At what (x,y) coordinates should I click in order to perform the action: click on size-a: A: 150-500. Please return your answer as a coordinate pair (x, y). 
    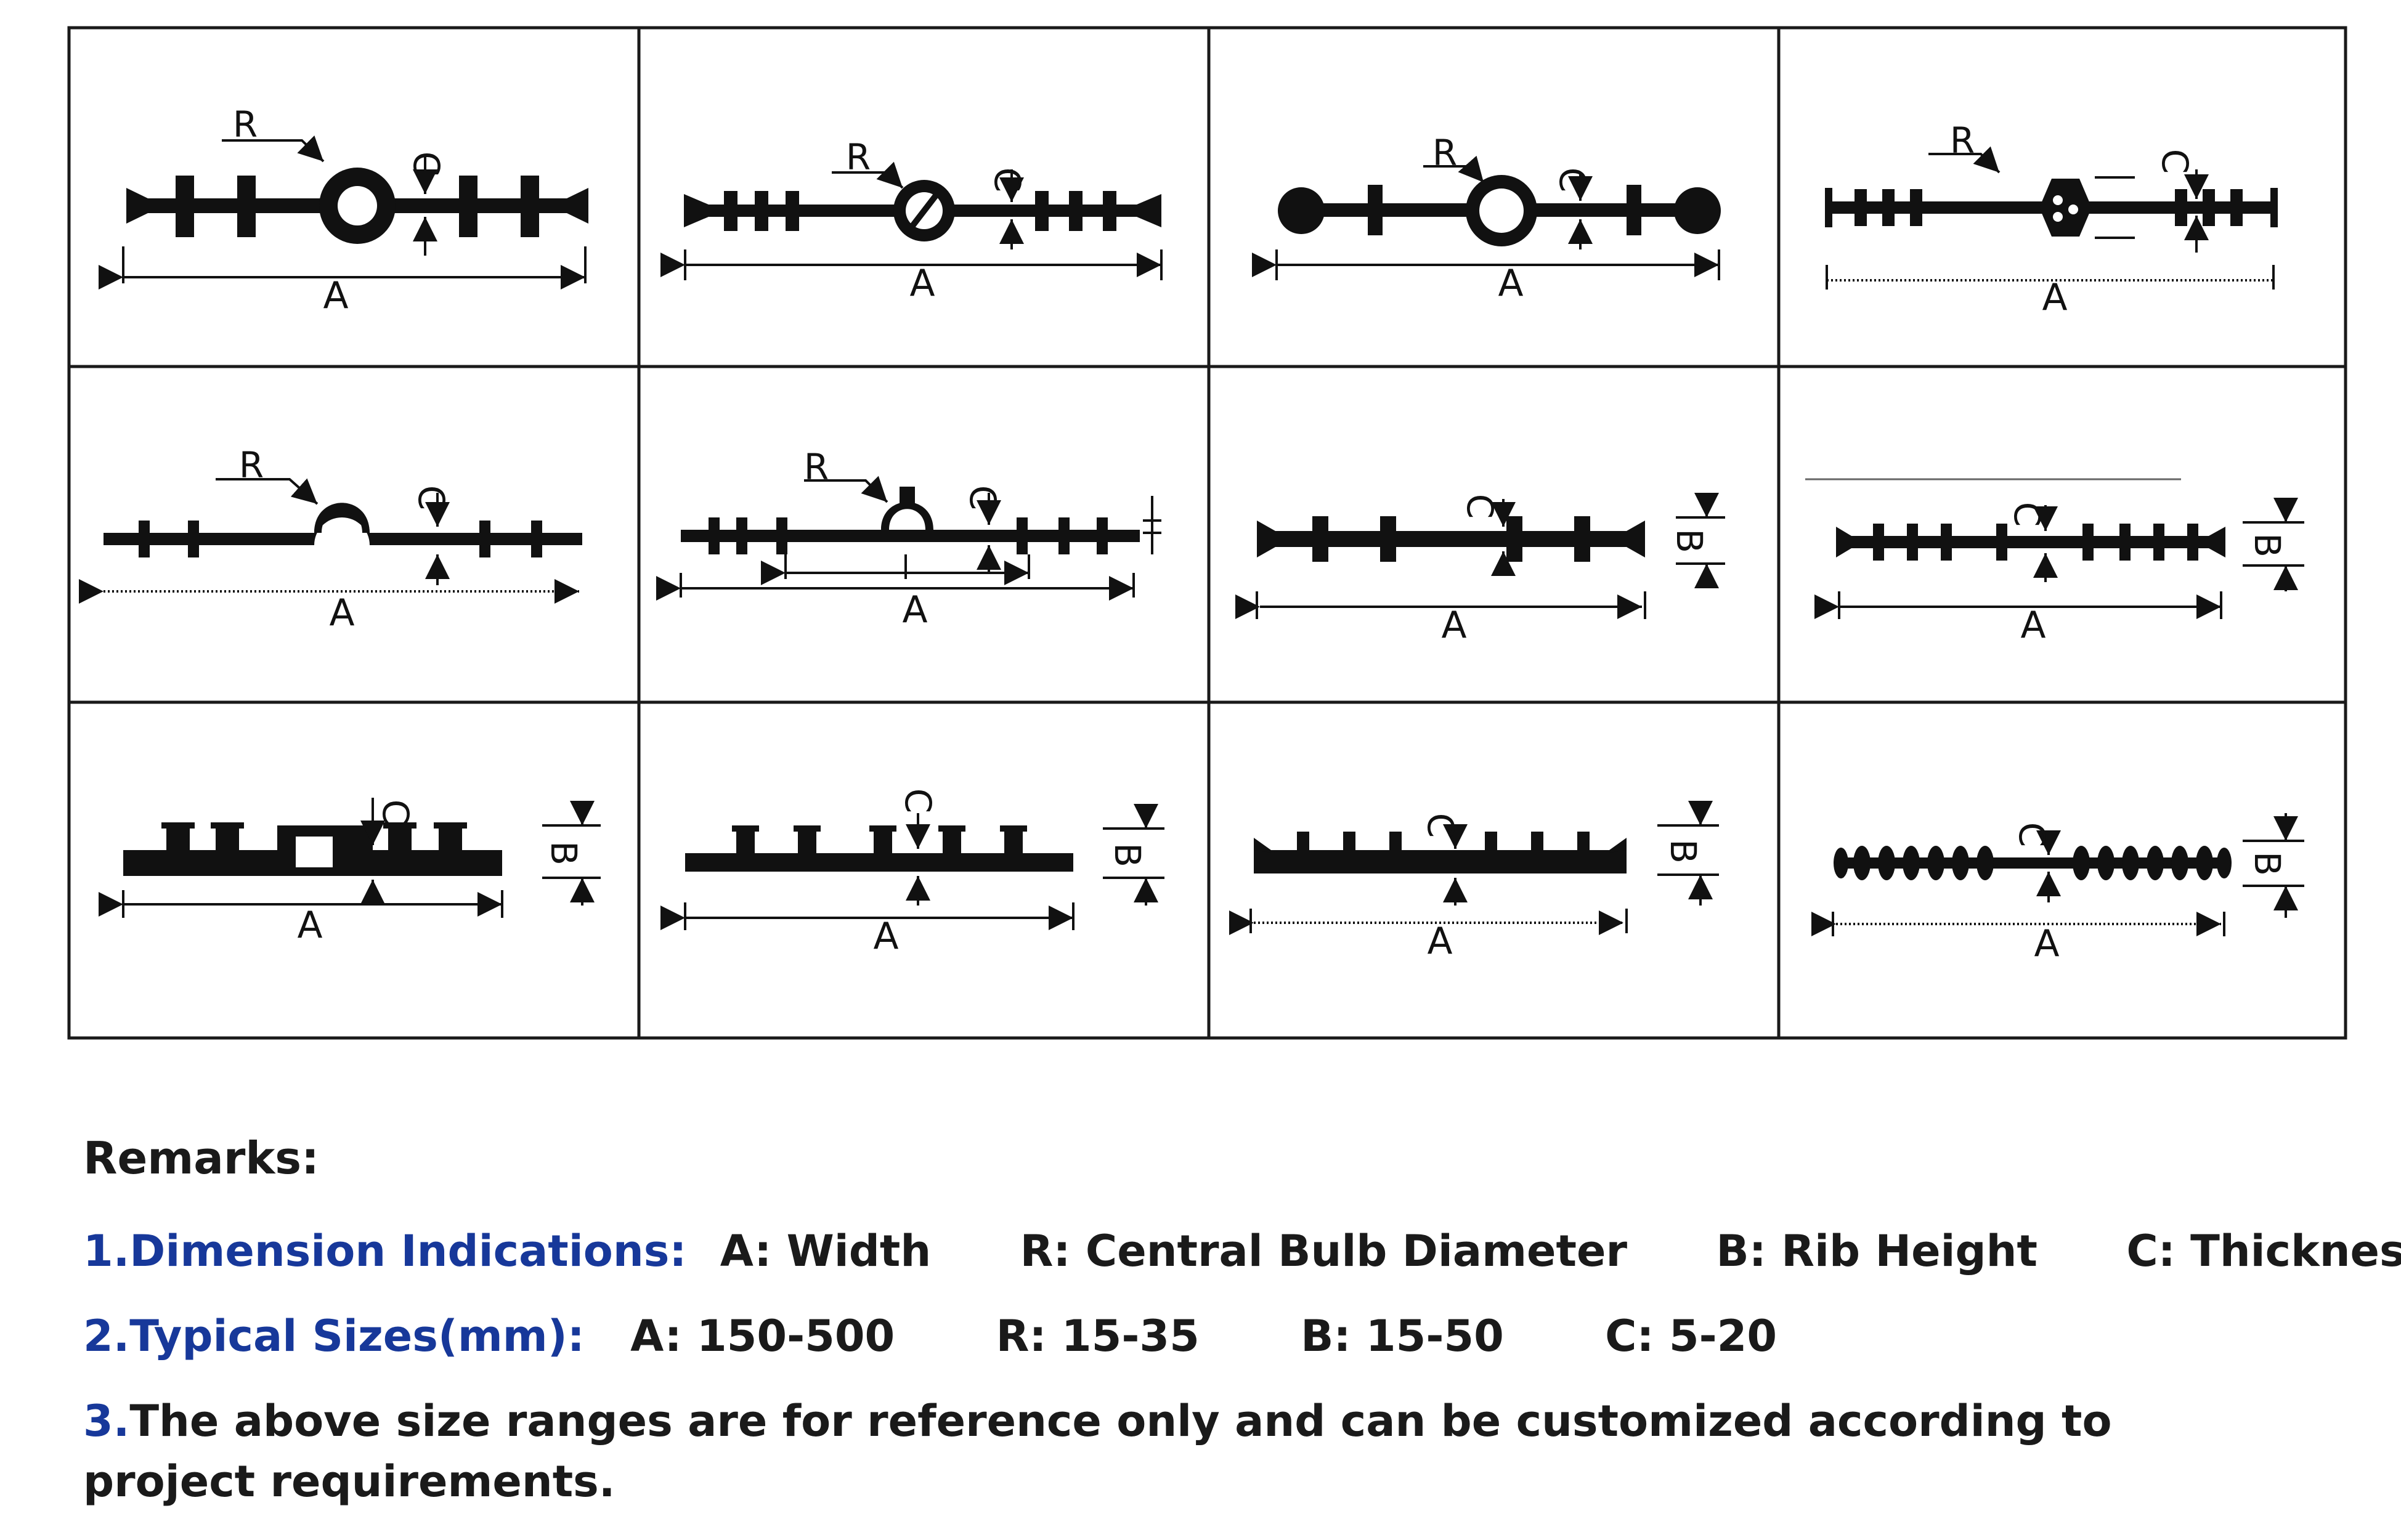
    Looking at the image, I should click on (762, 1336).